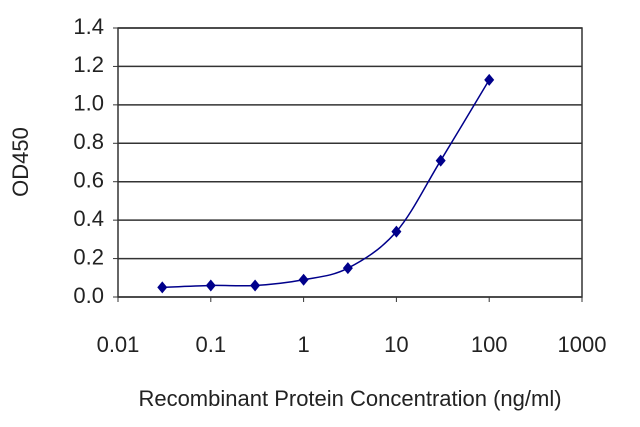  I want to click on y-tick-label: 0.8, so click(88, 141).